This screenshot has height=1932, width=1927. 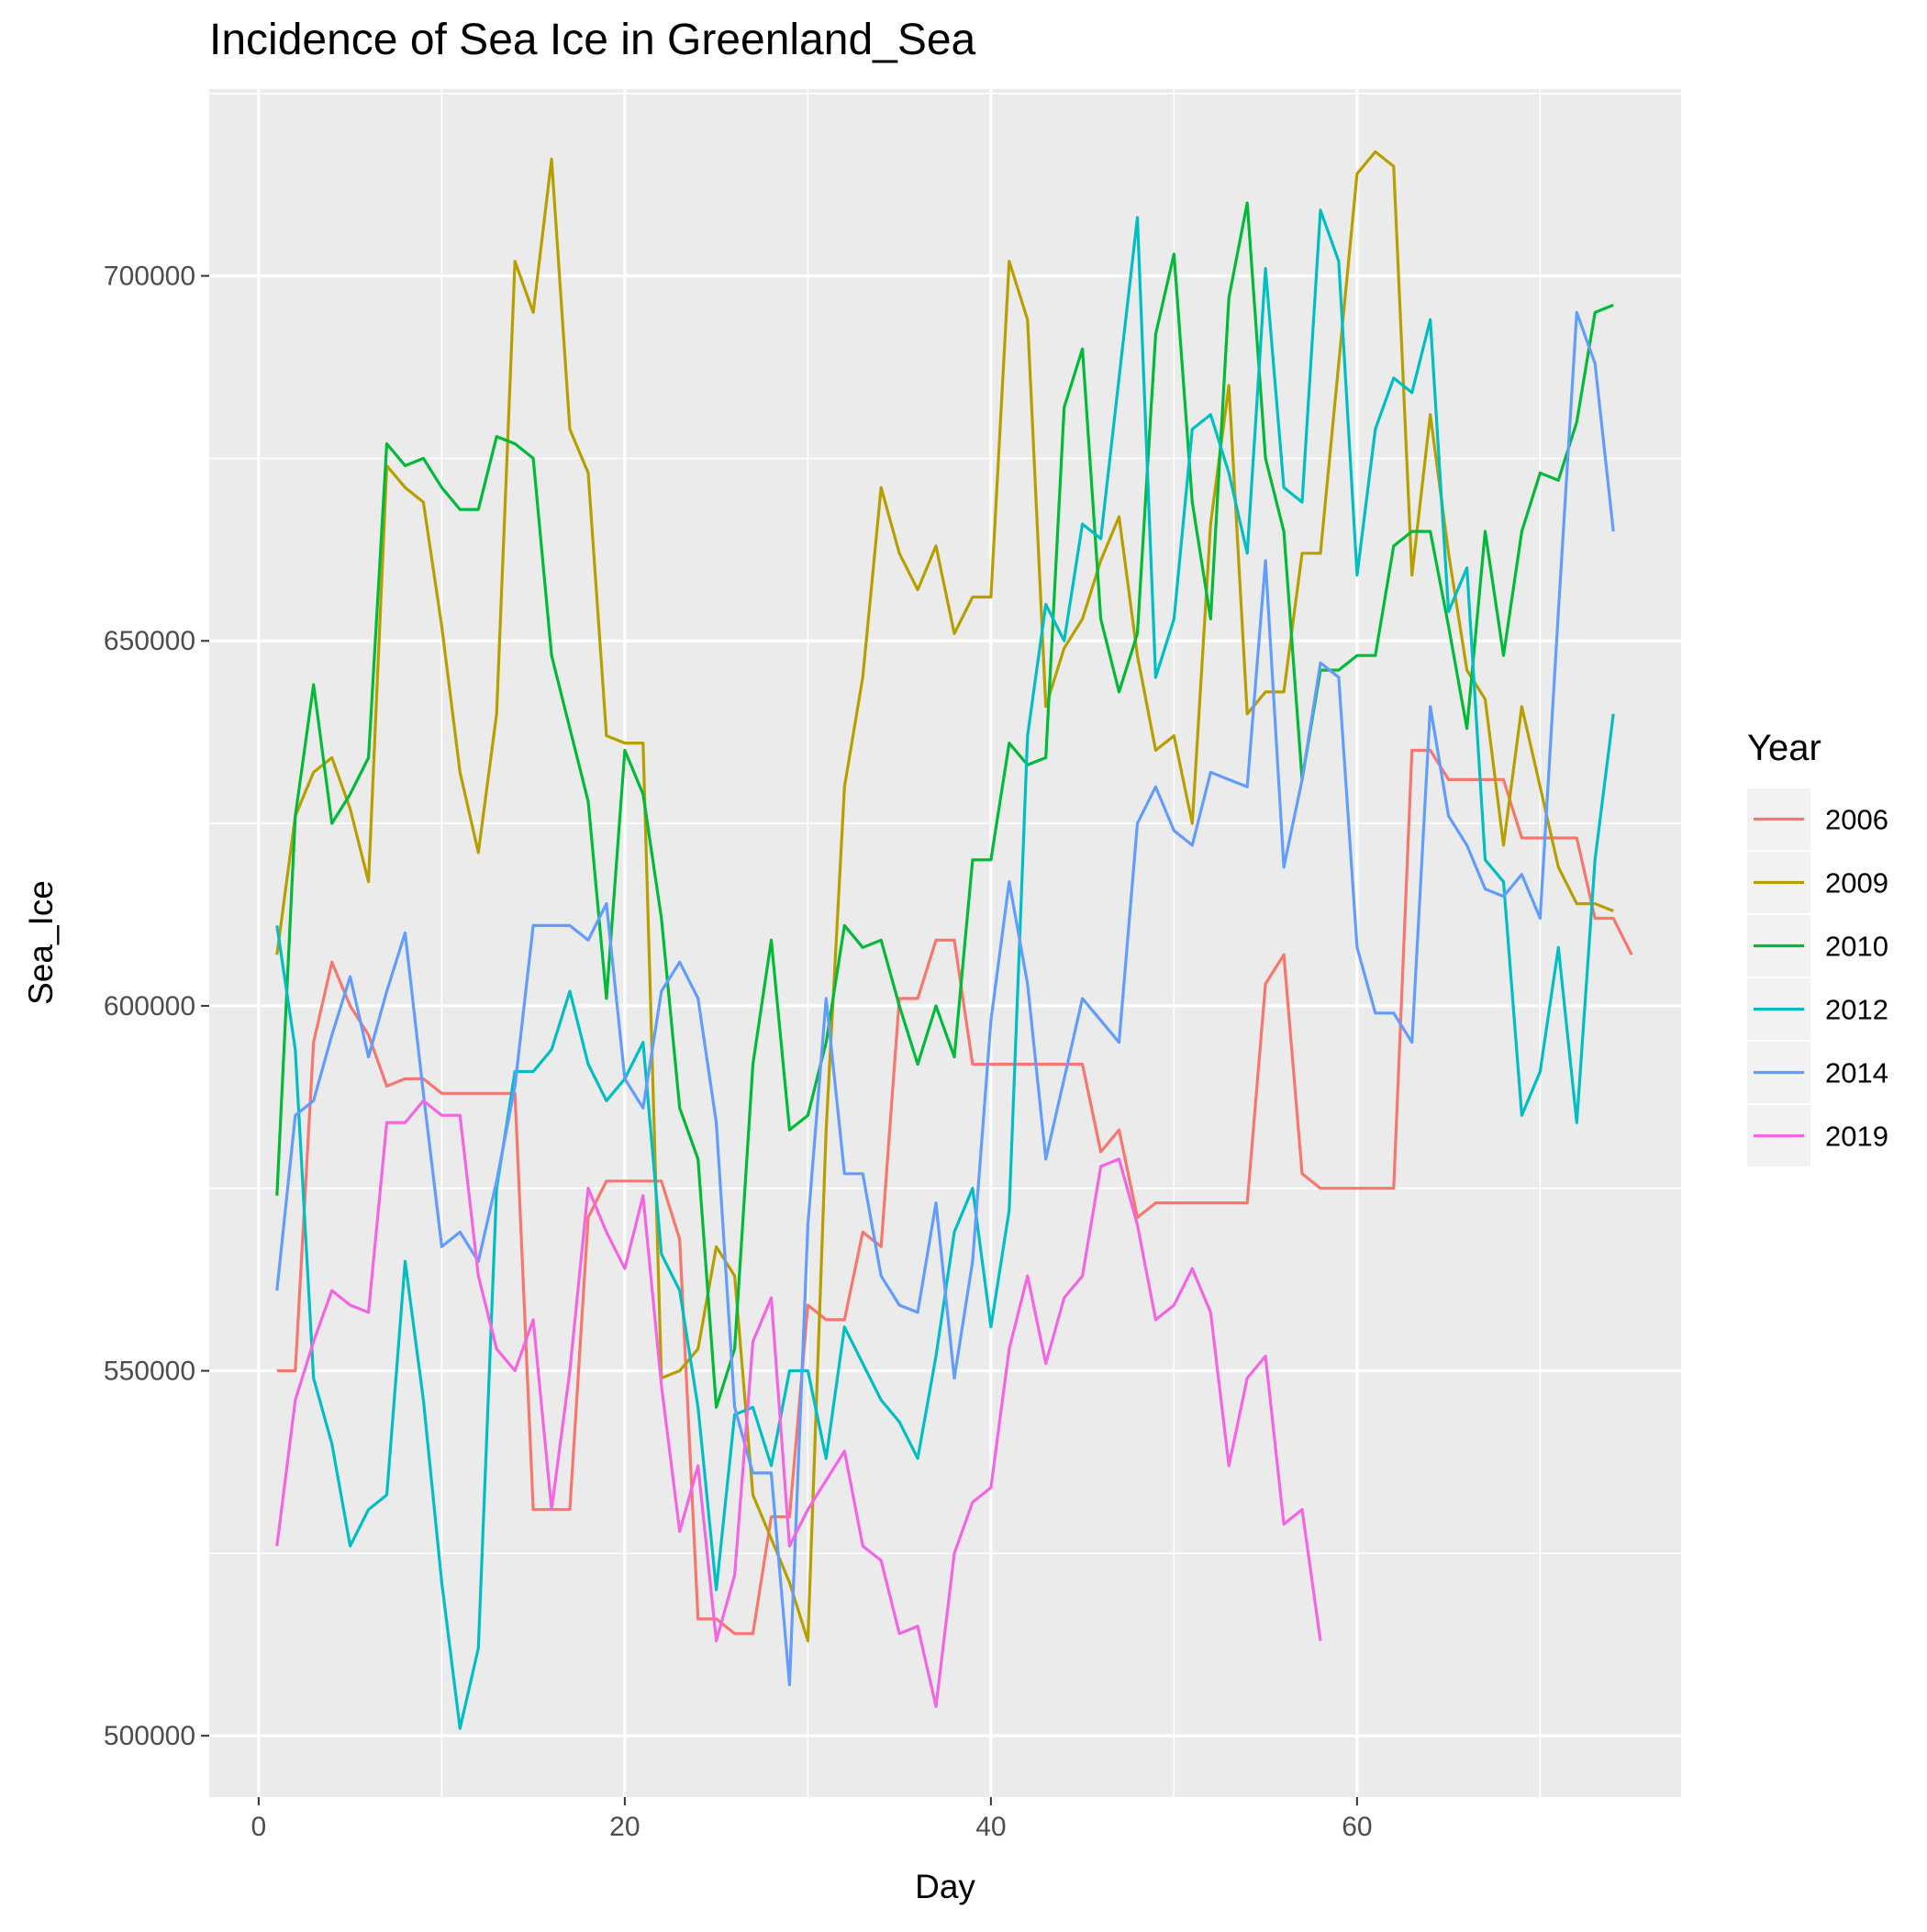 What do you see at coordinates (149, 641) in the screenshot?
I see `y-tick-label: 650000` at bounding box center [149, 641].